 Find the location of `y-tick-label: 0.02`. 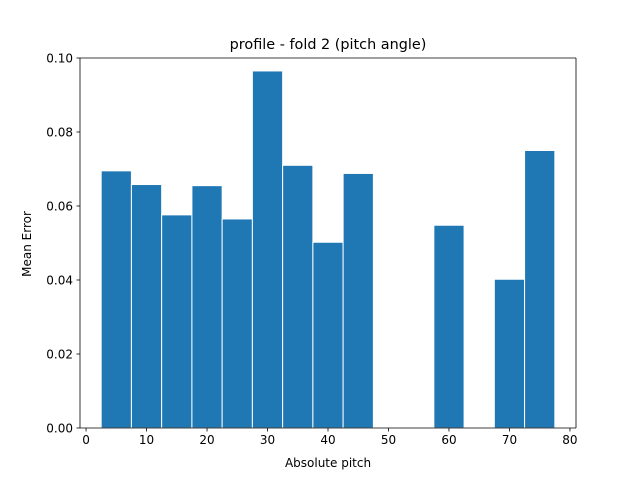

y-tick-label: 0.02 is located at coordinates (59, 355).